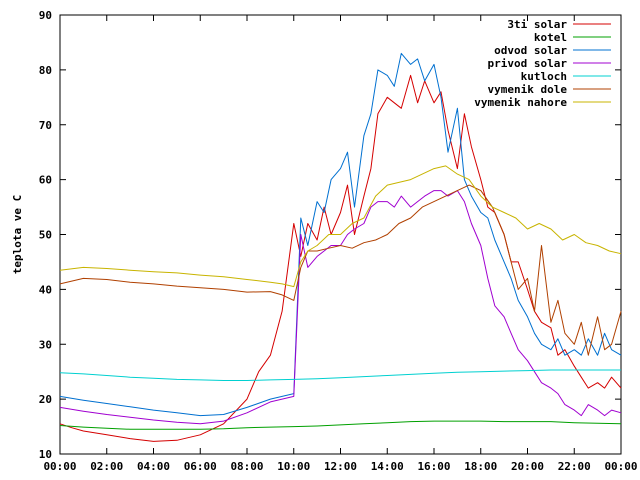 The height and width of the screenshot is (480, 640). I want to click on x-tick-label: 12:00, so click(340, 466).